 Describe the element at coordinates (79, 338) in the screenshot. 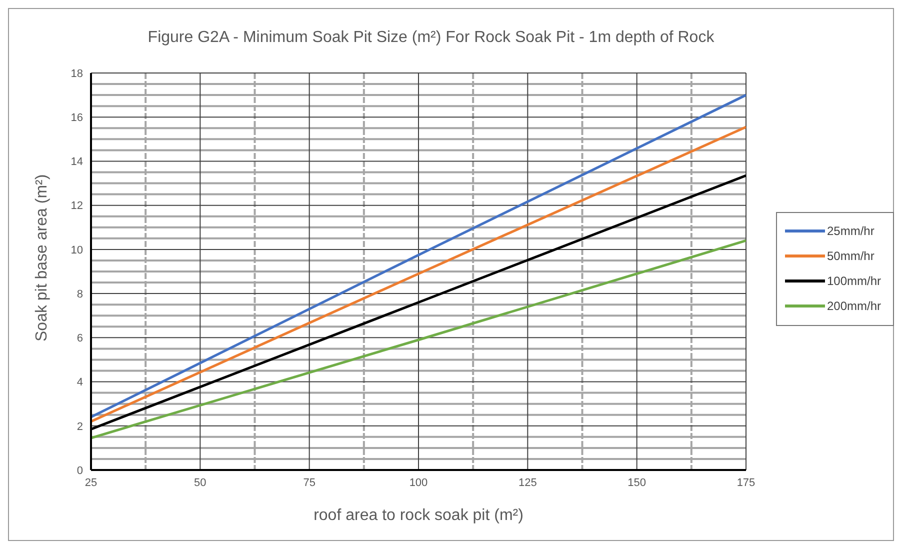

I see `y-tick-label: 6` at that location.